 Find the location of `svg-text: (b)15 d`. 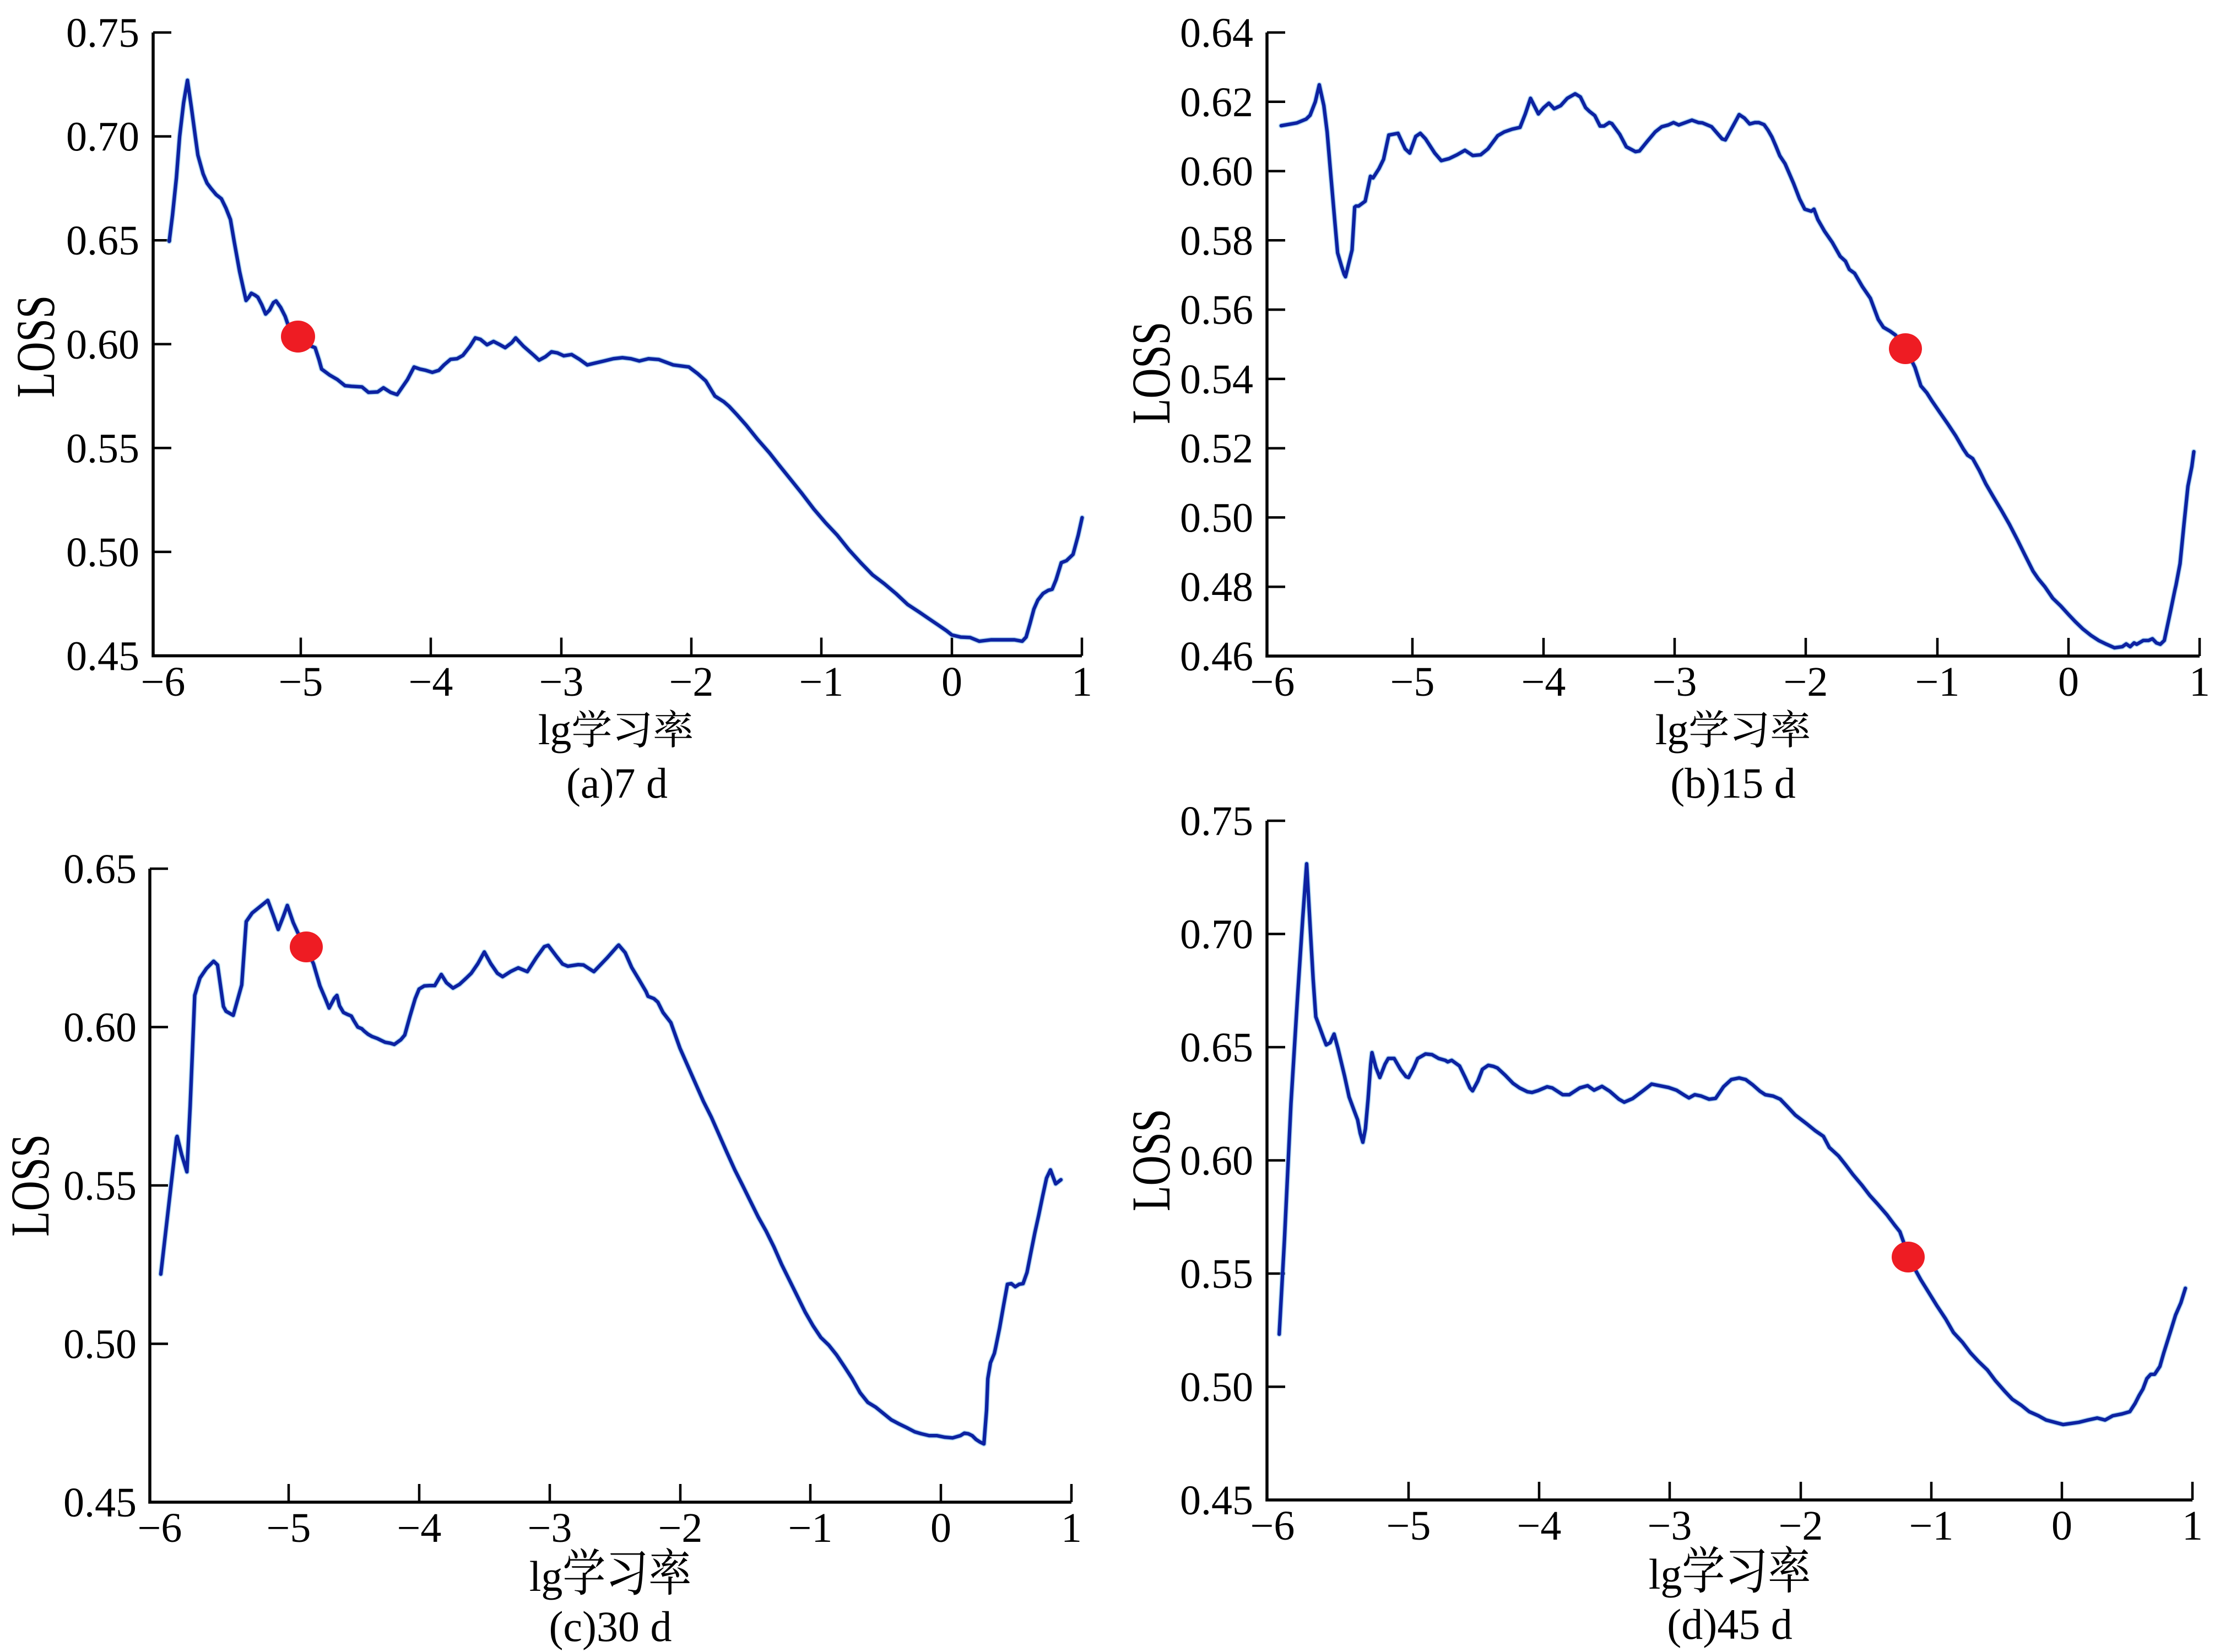

svg-text: (b)15 d is located at coordinates (1732, 783).